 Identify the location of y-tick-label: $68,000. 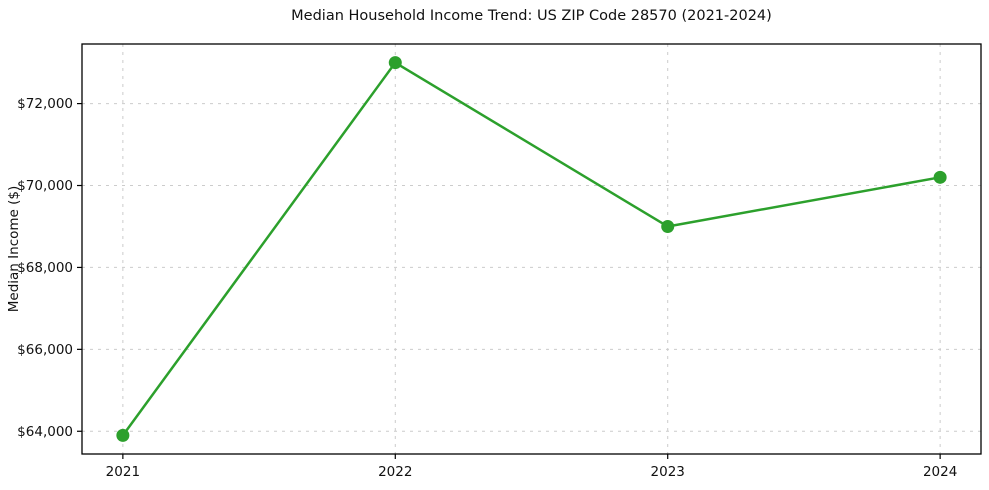
(45, 268).